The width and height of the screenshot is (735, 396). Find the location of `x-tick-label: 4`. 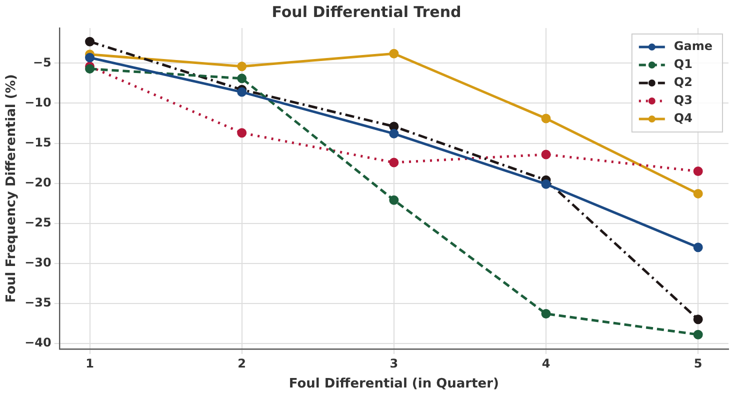

x-tick-label: 4 is located at coordinates (546, 363).